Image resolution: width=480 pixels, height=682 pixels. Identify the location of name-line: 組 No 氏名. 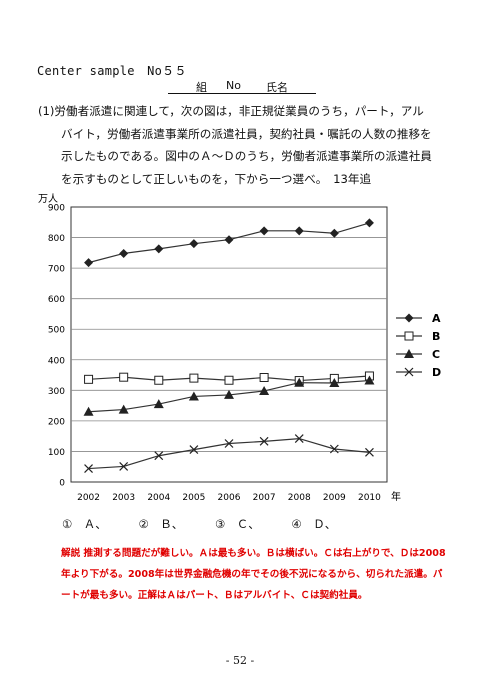
(242, 86).